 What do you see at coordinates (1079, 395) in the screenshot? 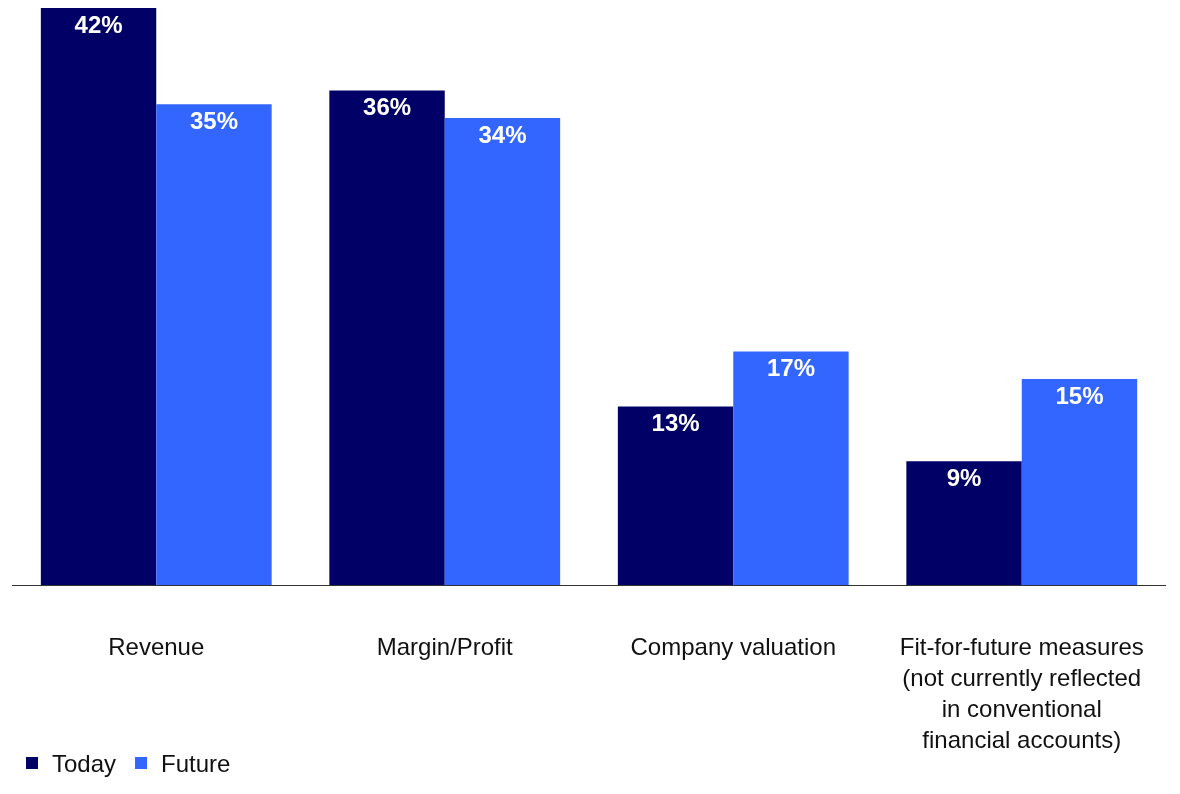
I see `data-label: 15%` at bounding box center [1079, 395].